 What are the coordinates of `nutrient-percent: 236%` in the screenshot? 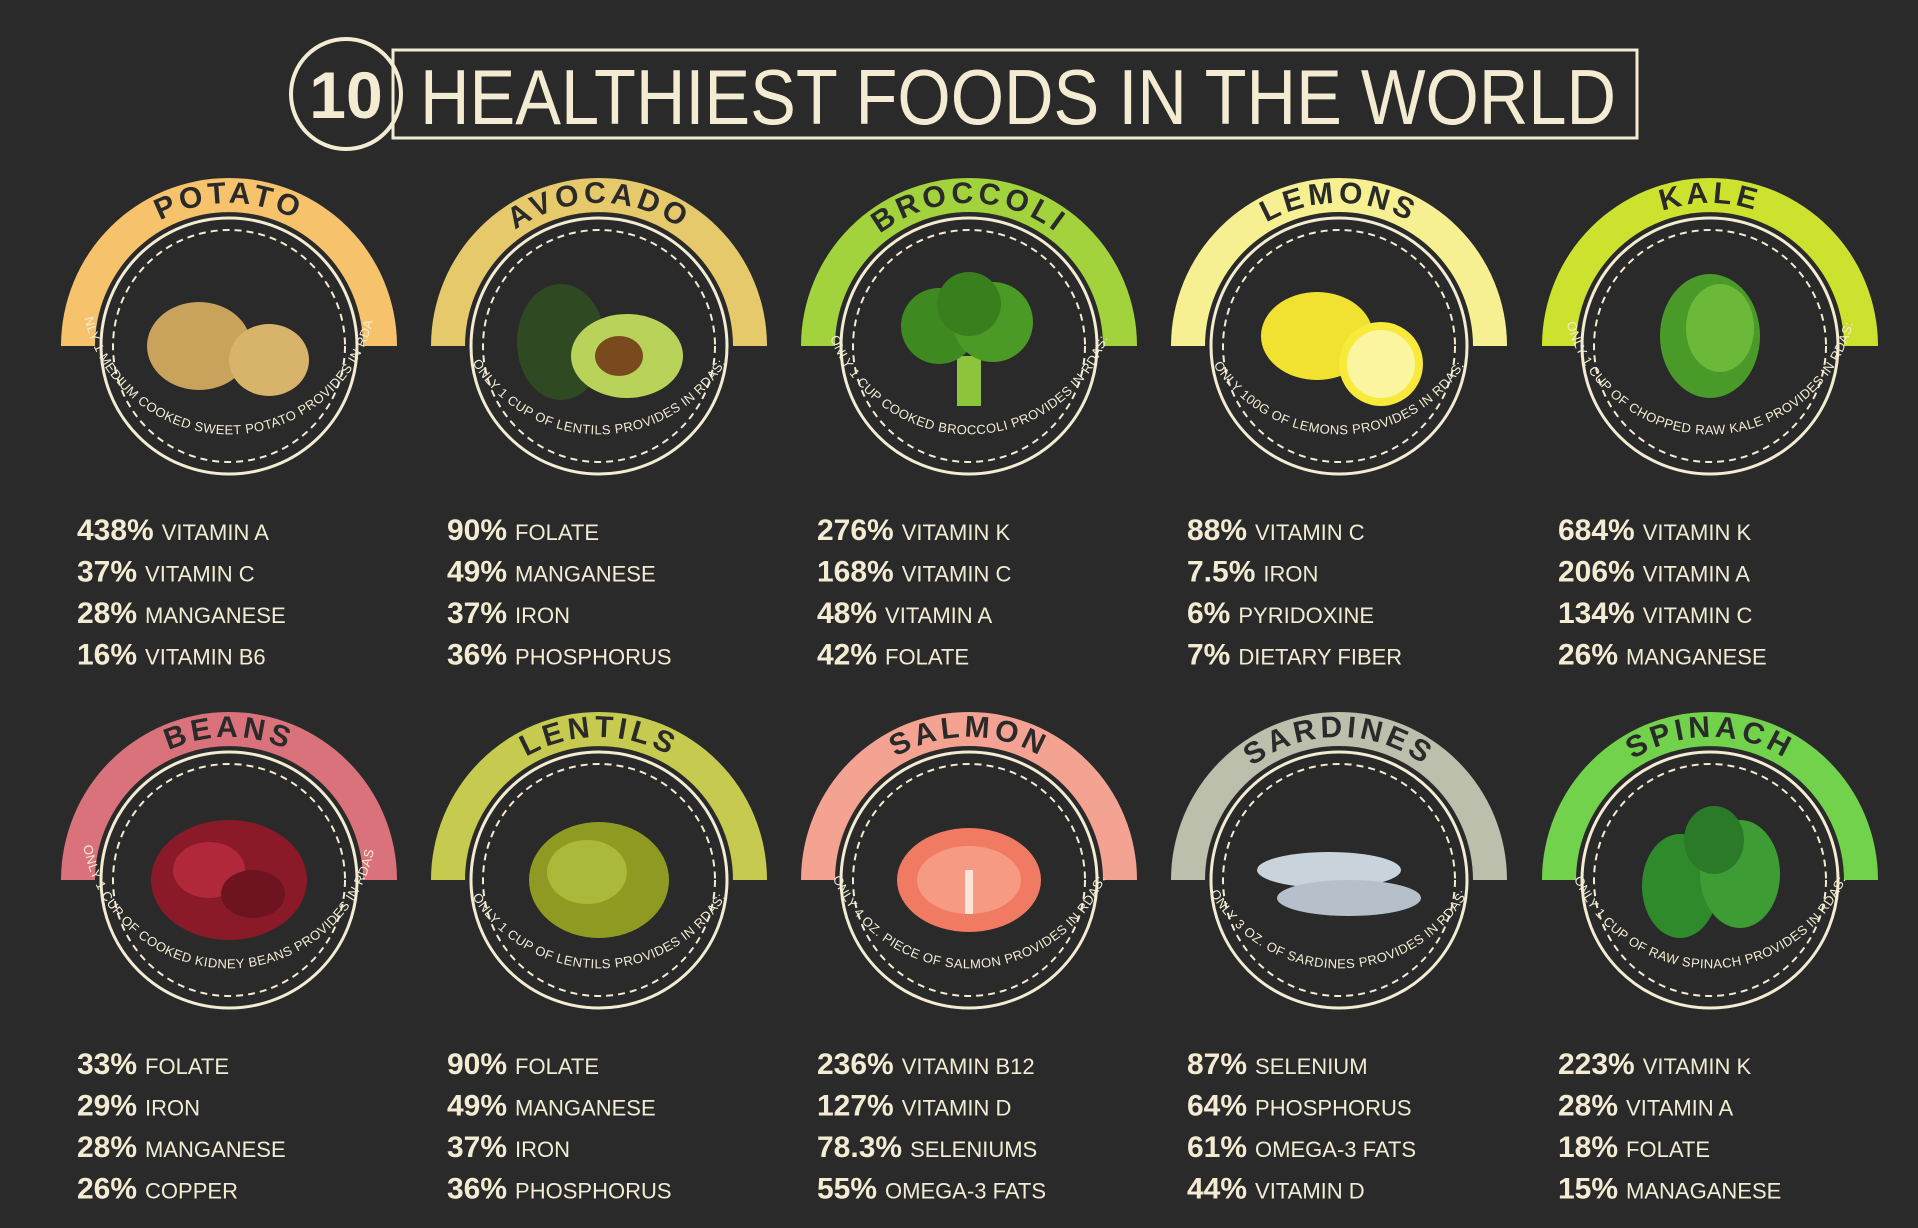 It's located at (855, 1064).